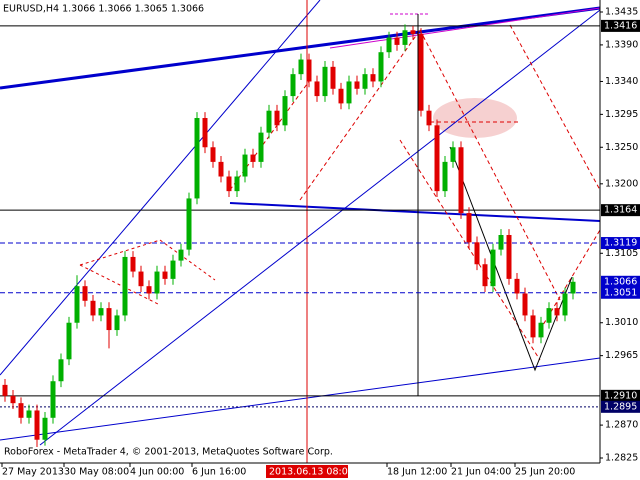 Image resolution: width=640 pixels, height=480 pixels. Describe the element at coordinates (545, 472) in the screenshot. I see `x-tick-label: 25 Jun 20:00` at that location.